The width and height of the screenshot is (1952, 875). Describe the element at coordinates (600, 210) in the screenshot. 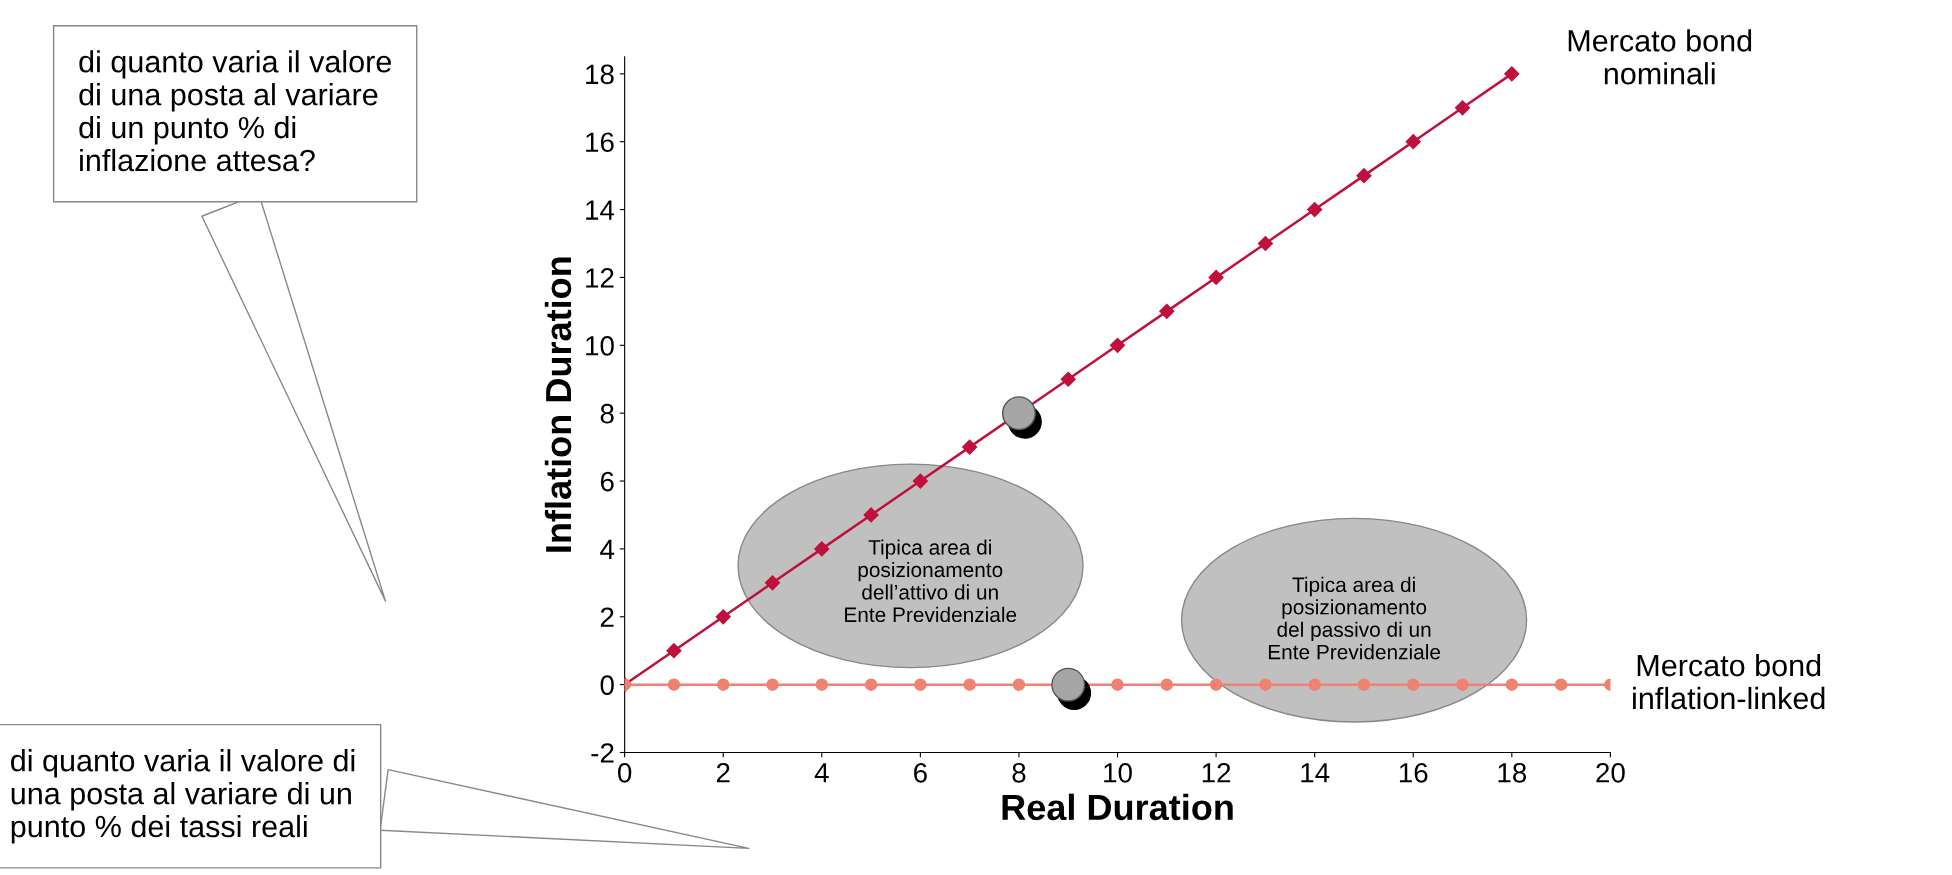

I see `y-tick-label: 14` at that location.